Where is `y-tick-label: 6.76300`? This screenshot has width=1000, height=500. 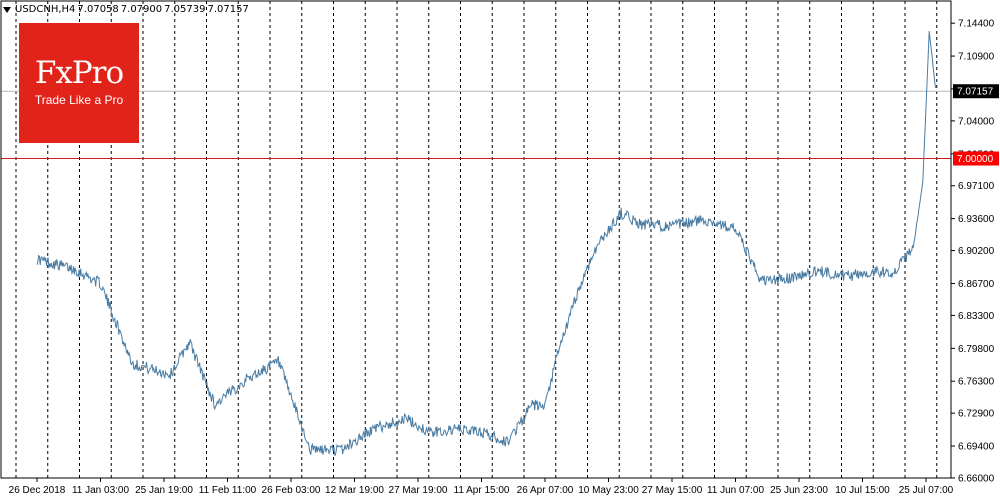
y-tick-label: 6.76300 is located at coordinates (976, 382).